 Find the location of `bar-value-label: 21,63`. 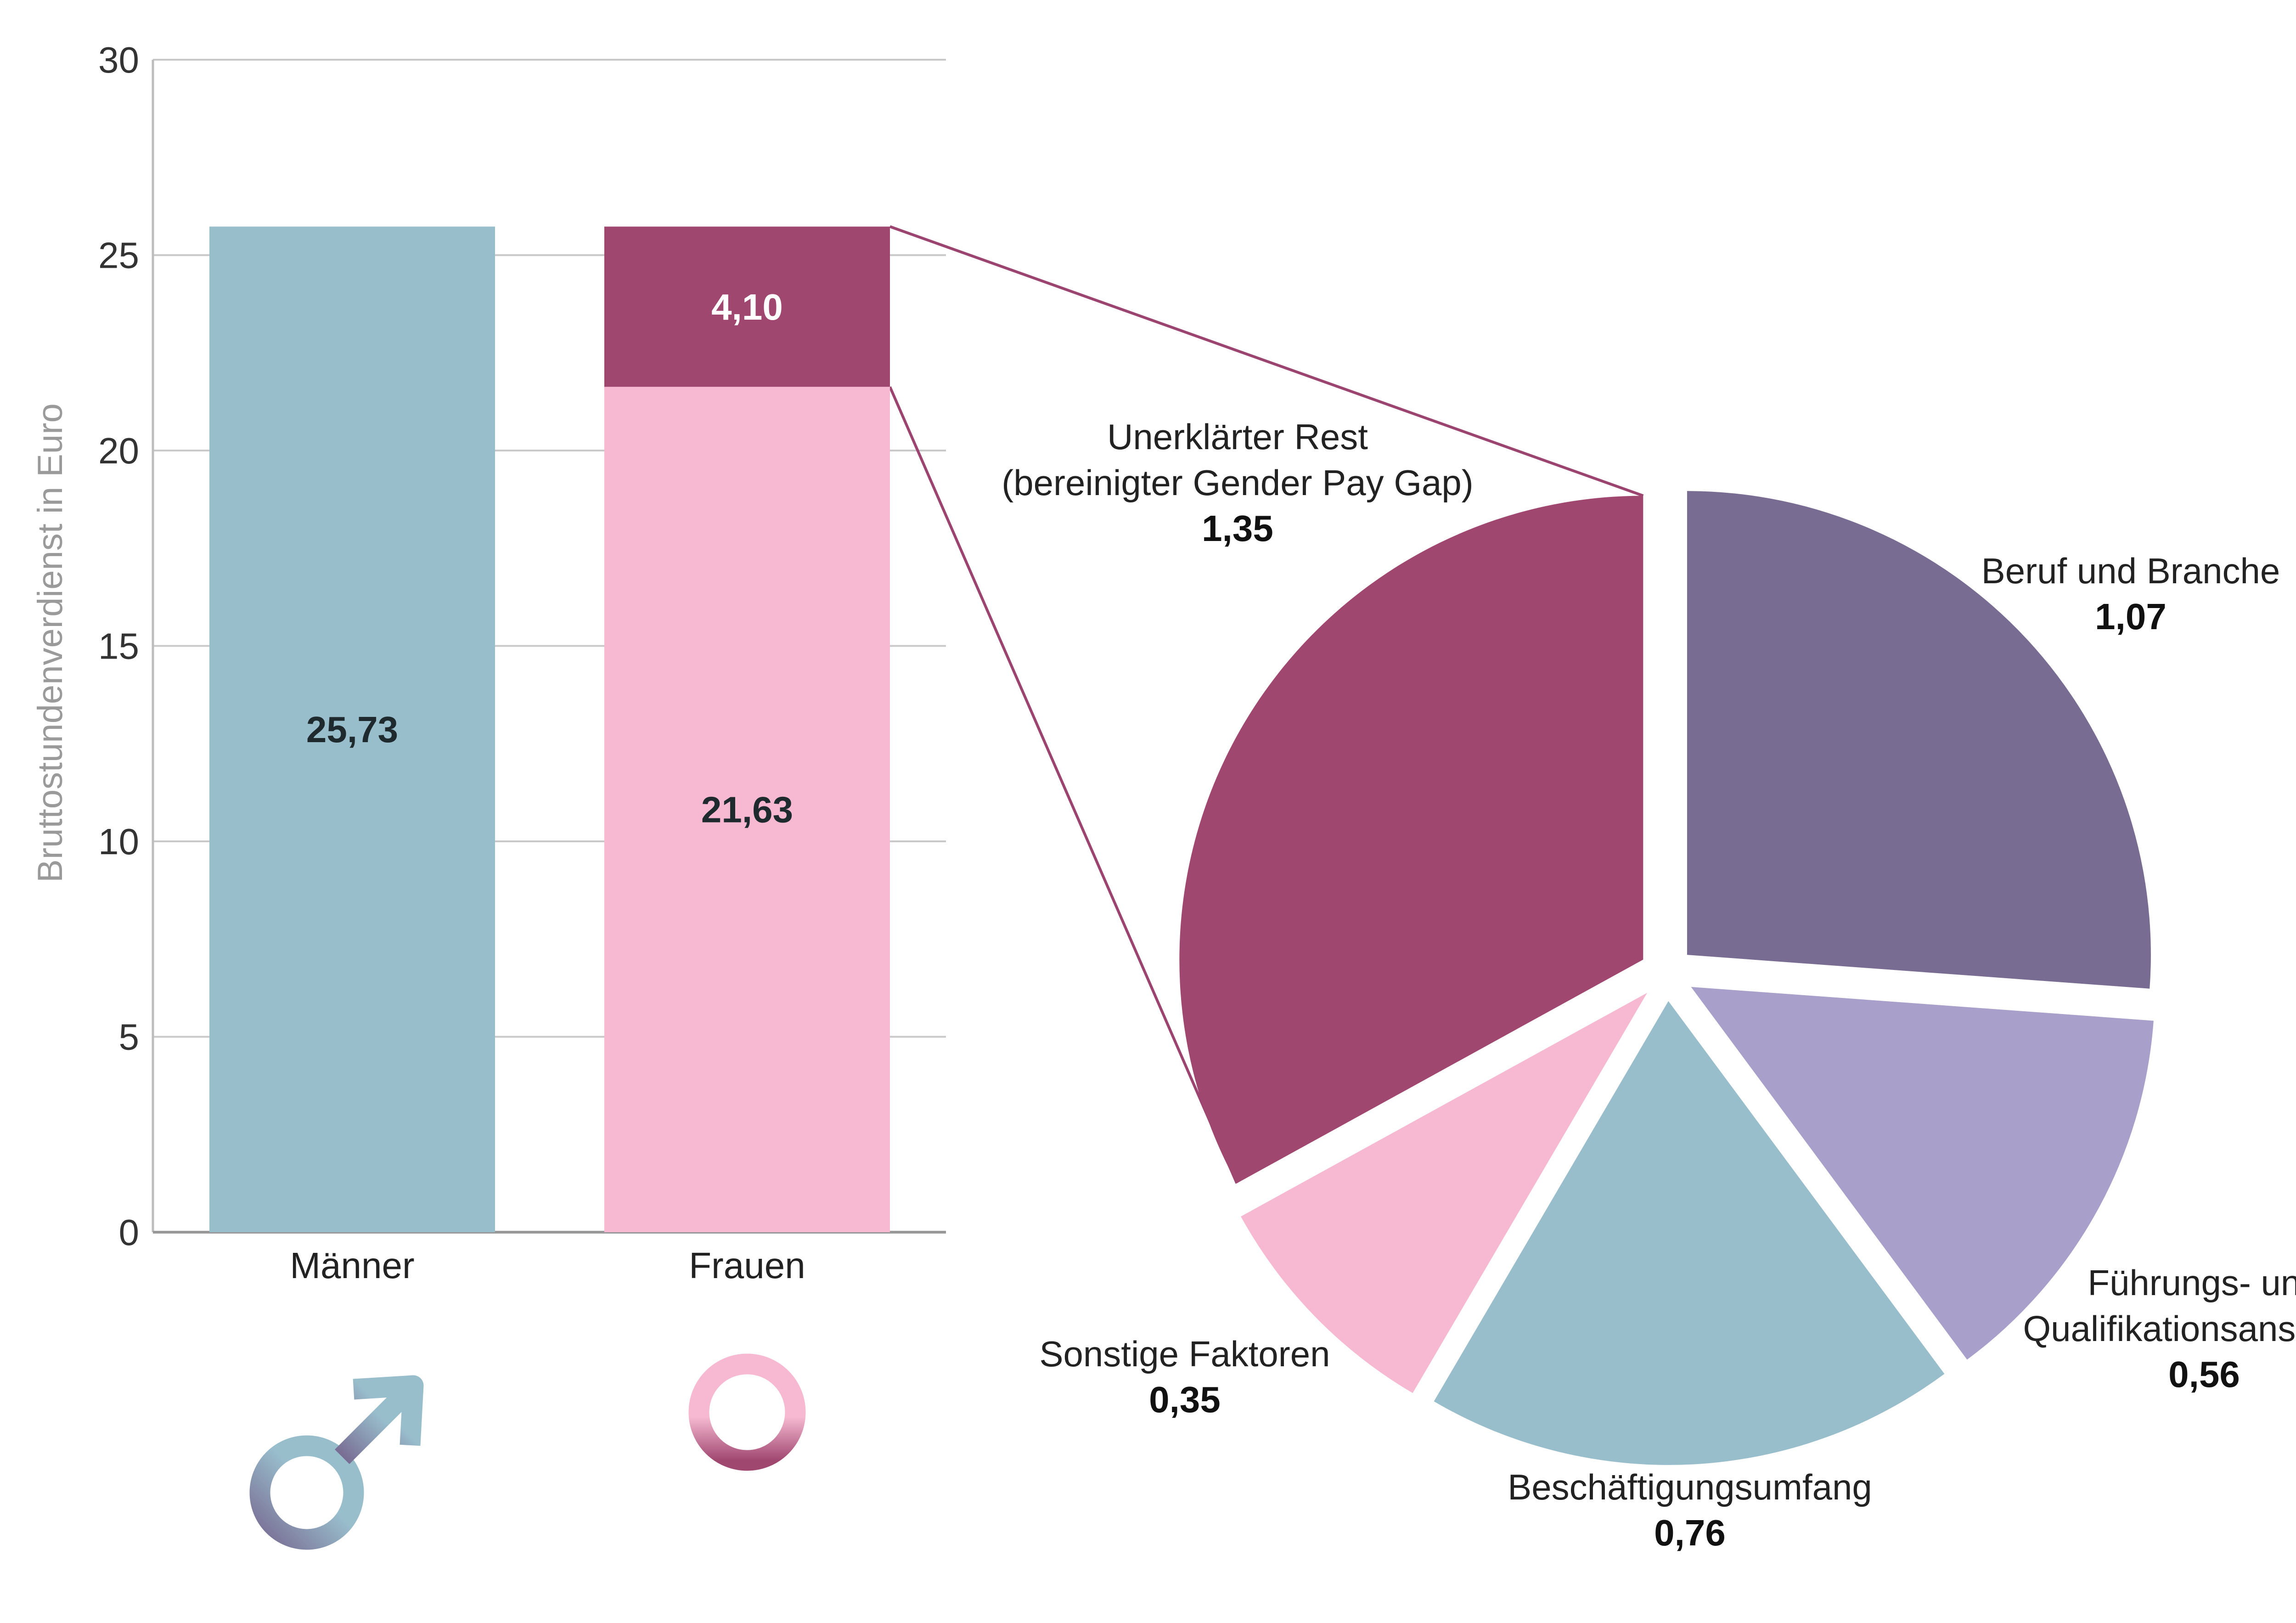

bar-value-label: 21,63 is located at coordinates (747, 809).